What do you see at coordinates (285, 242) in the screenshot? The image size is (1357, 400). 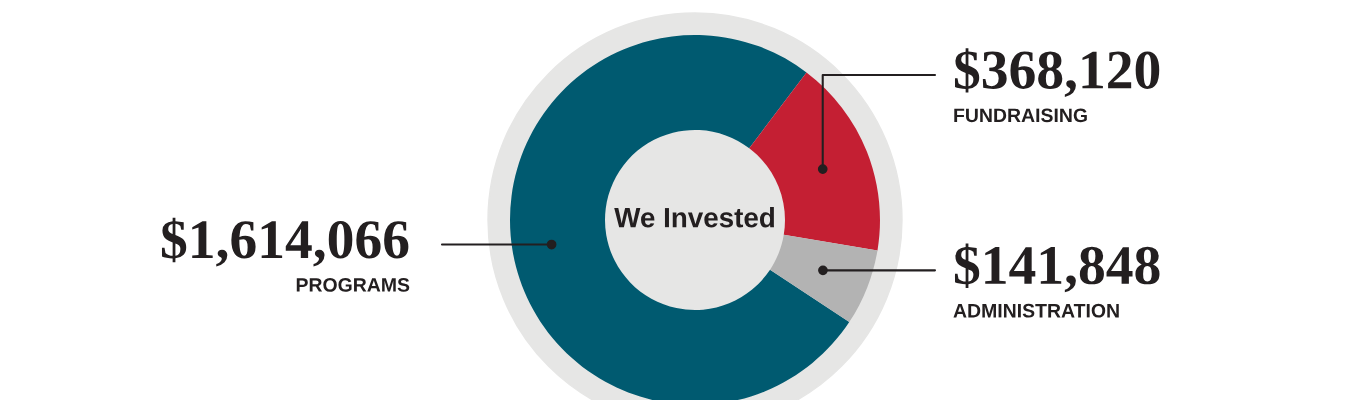 I see `data-label: $1,614,066` at bounding box center [285, 242].